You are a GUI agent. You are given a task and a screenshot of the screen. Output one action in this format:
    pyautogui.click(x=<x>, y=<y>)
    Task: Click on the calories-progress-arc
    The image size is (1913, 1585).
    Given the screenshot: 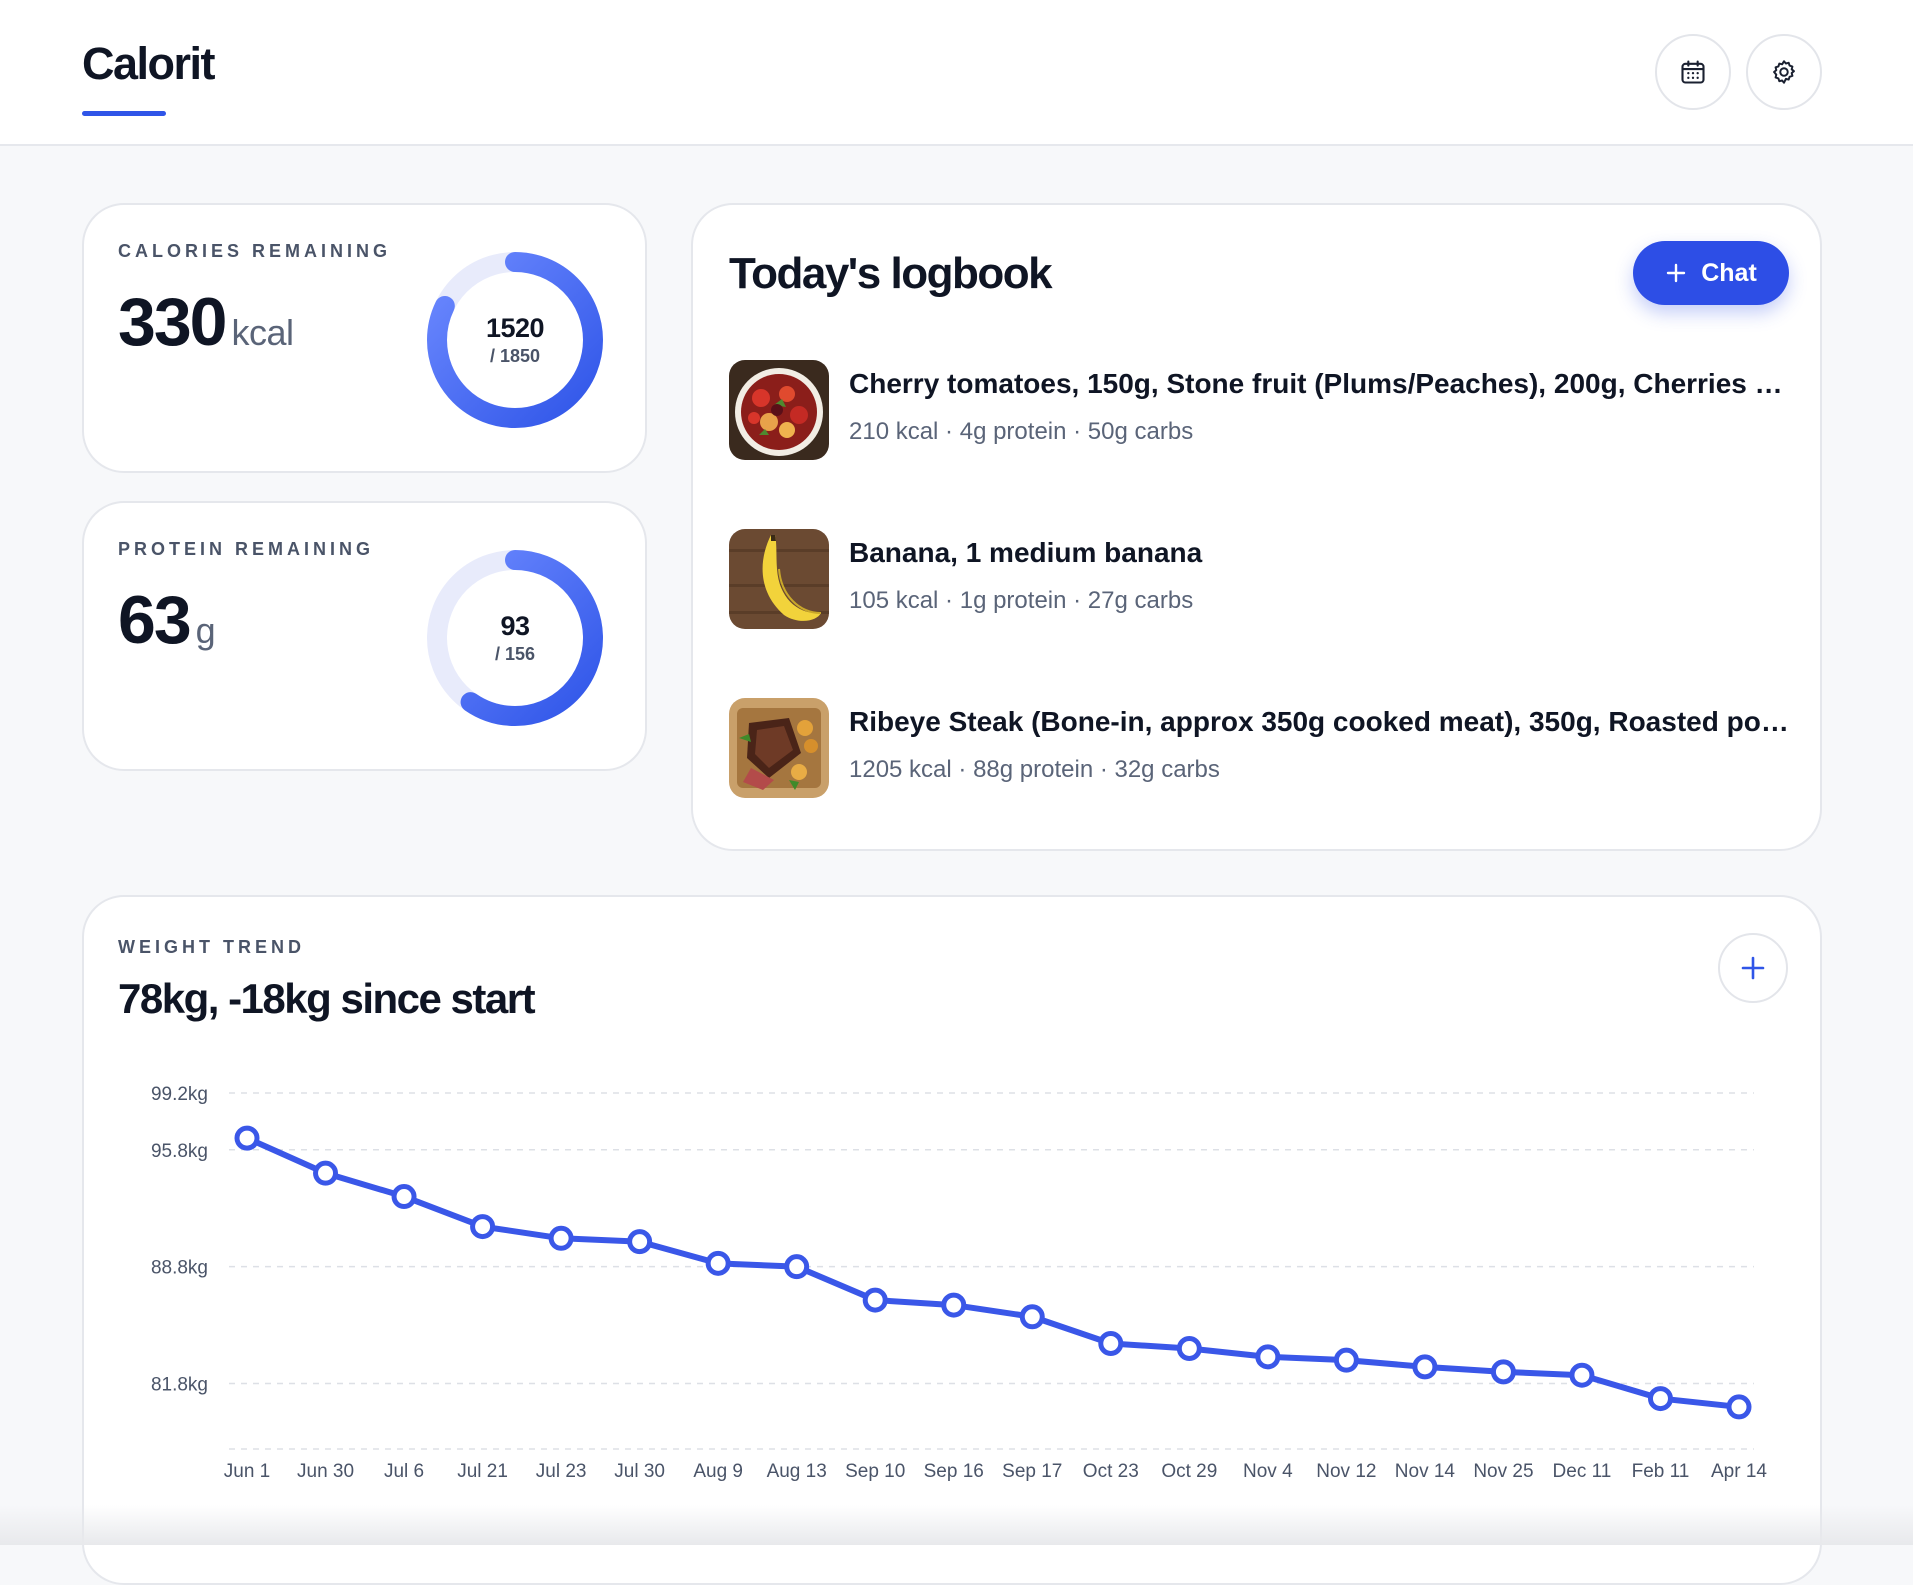 What is the action you would take?
    pyautogui.click(x=515, y=340)
    